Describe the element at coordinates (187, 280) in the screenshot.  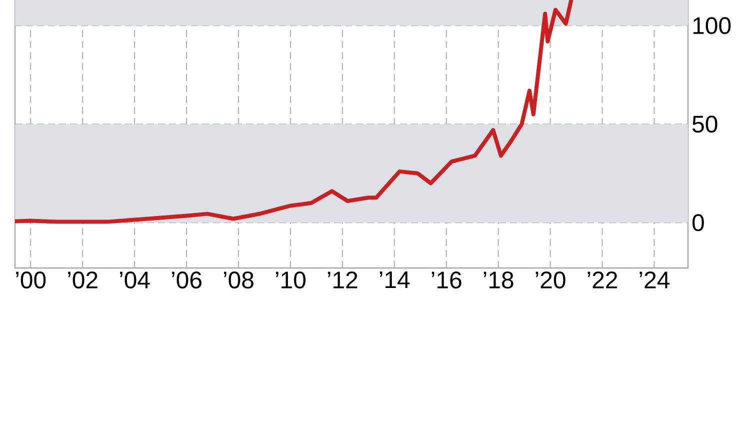
I see `x-tick-label: ’06` at that location.